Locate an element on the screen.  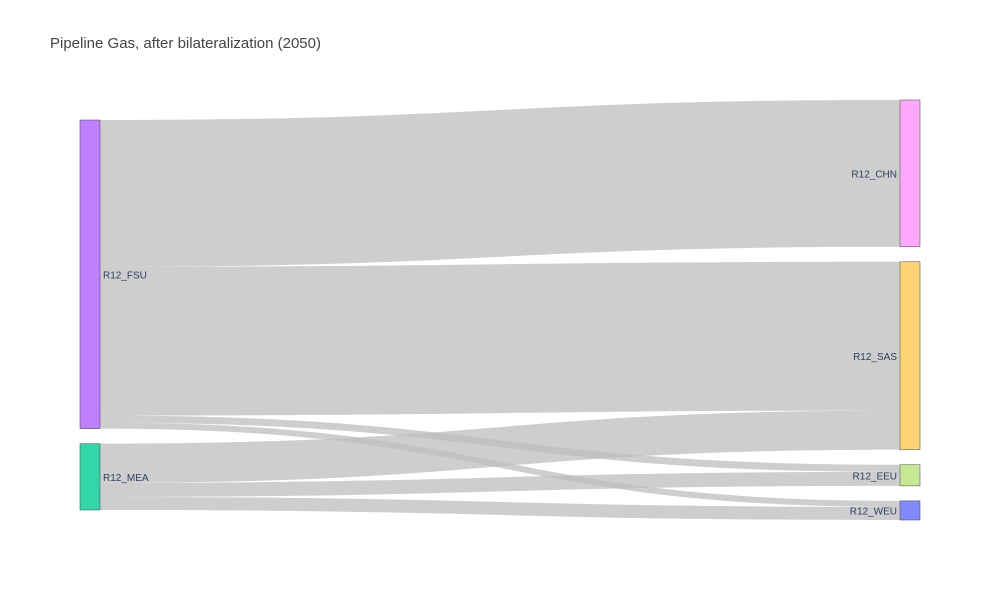
link-r12_mea-r12_sas is located at coordinates (500, 446).